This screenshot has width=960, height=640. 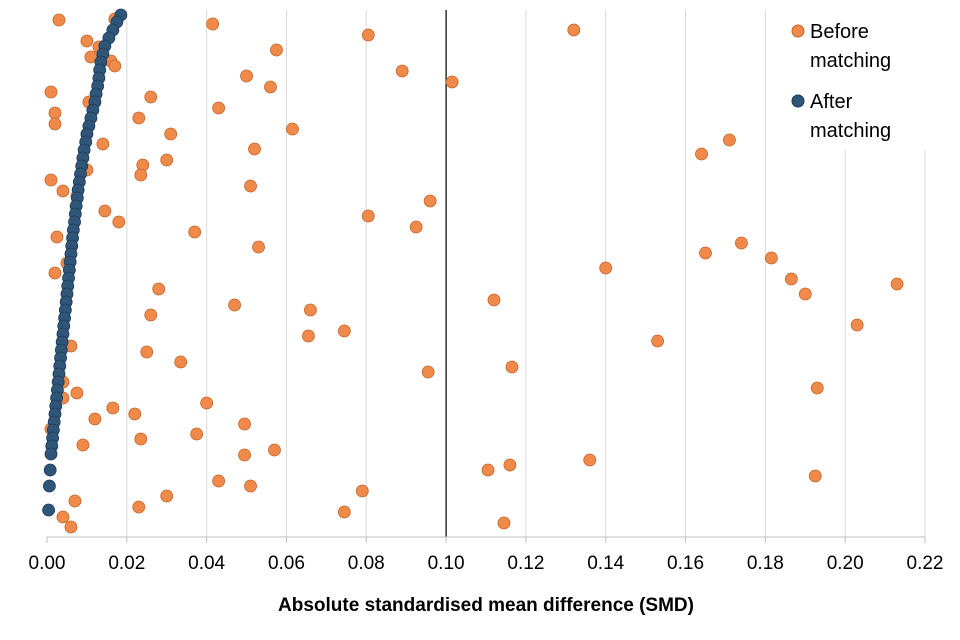 I want to click on x-tick-label-0.22: 0.22, so click(x=925, y=563).